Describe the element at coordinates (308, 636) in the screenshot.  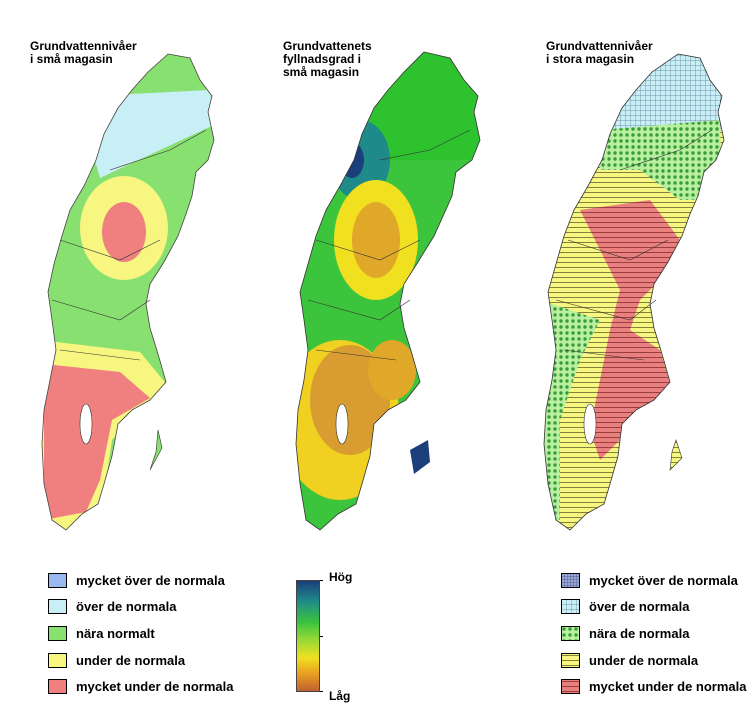
I see `fill-degree-color-ramp` at that location.